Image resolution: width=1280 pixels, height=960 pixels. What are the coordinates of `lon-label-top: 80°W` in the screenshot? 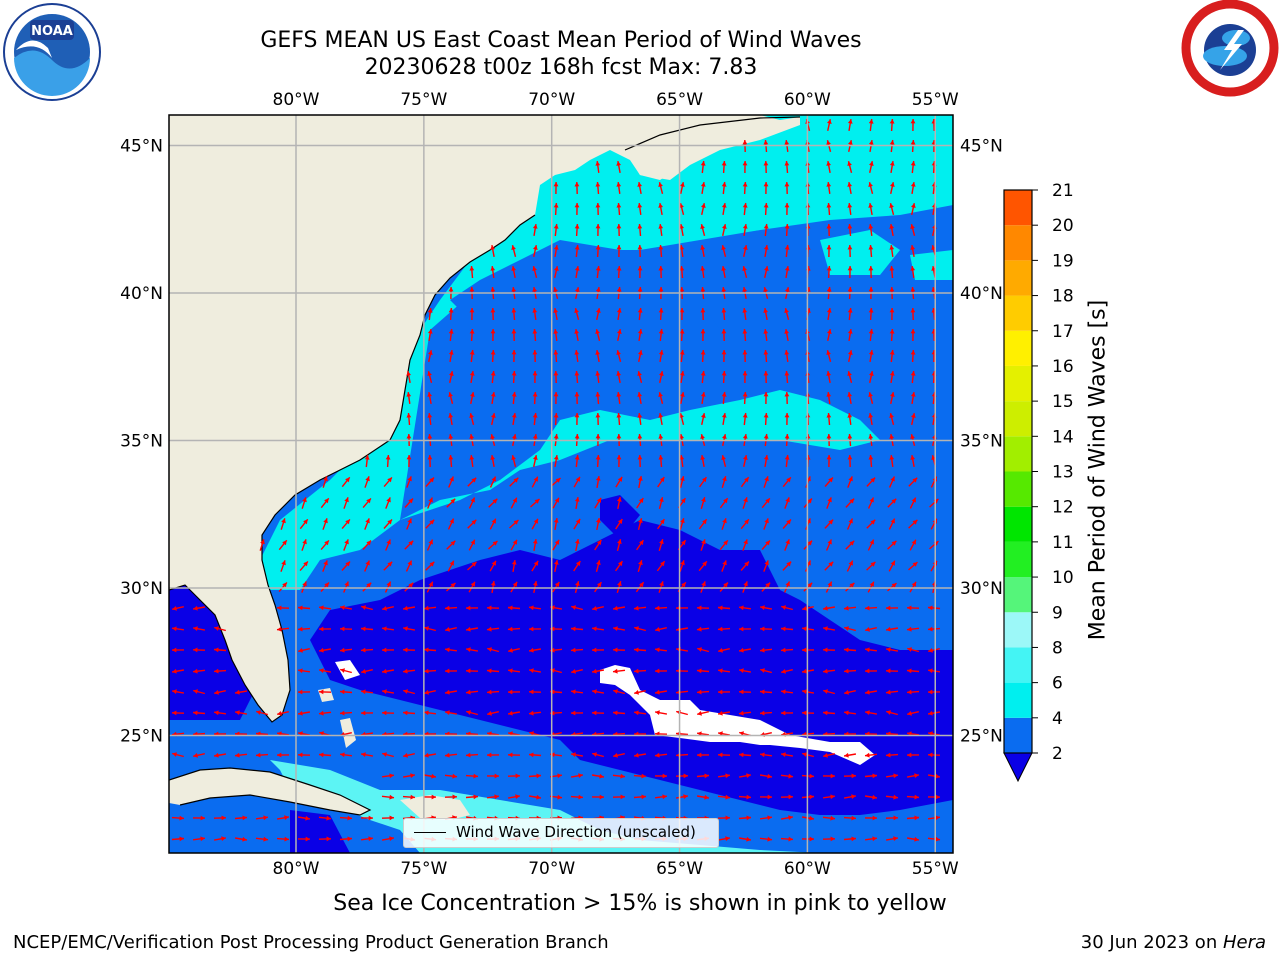 It's located at (296, 100).